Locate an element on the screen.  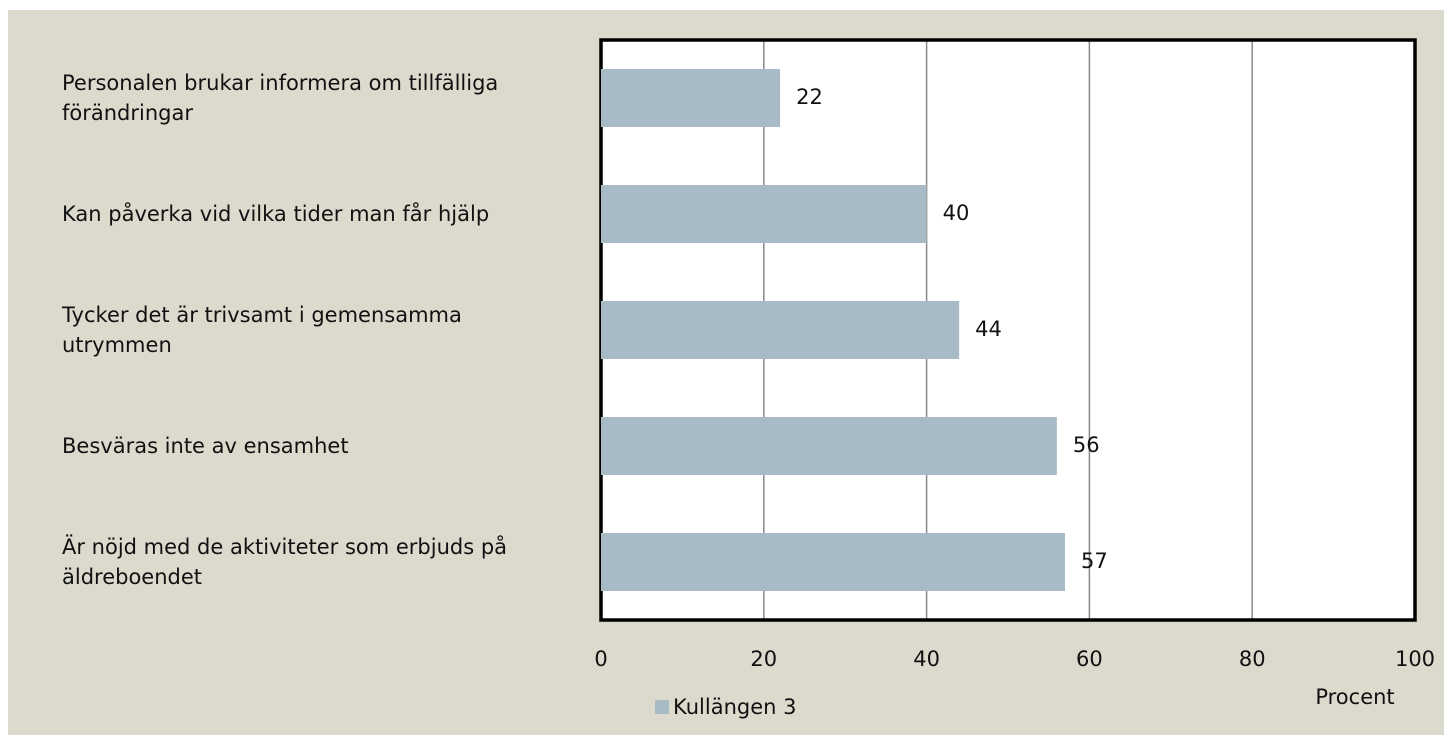
x-tick-label: 60 is located at coordinates (1089, 659).